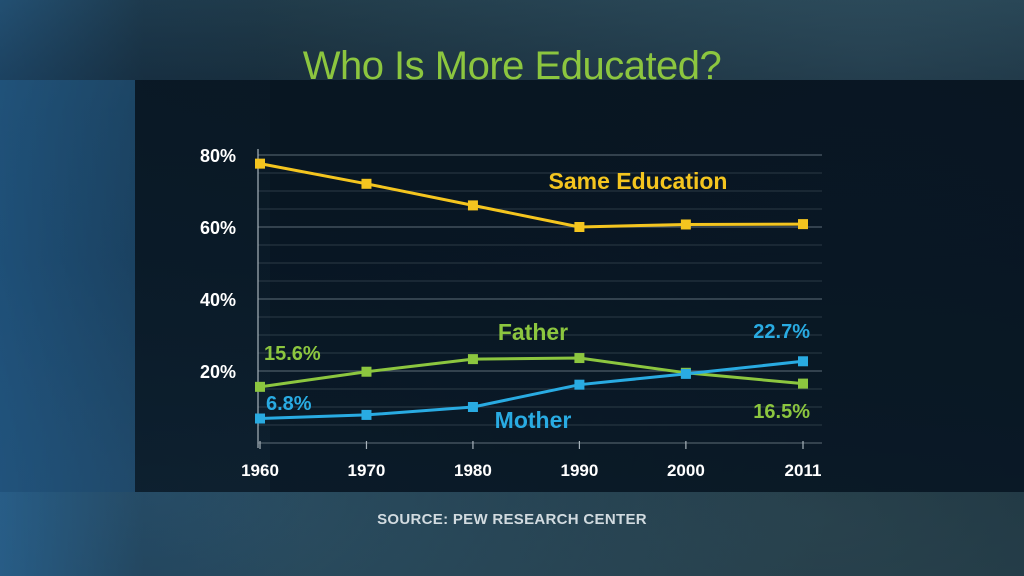  Describe the element at coordinates (289, 404) in the screenshot. I see `data-label-mother-1960: 6.8%` at that location.